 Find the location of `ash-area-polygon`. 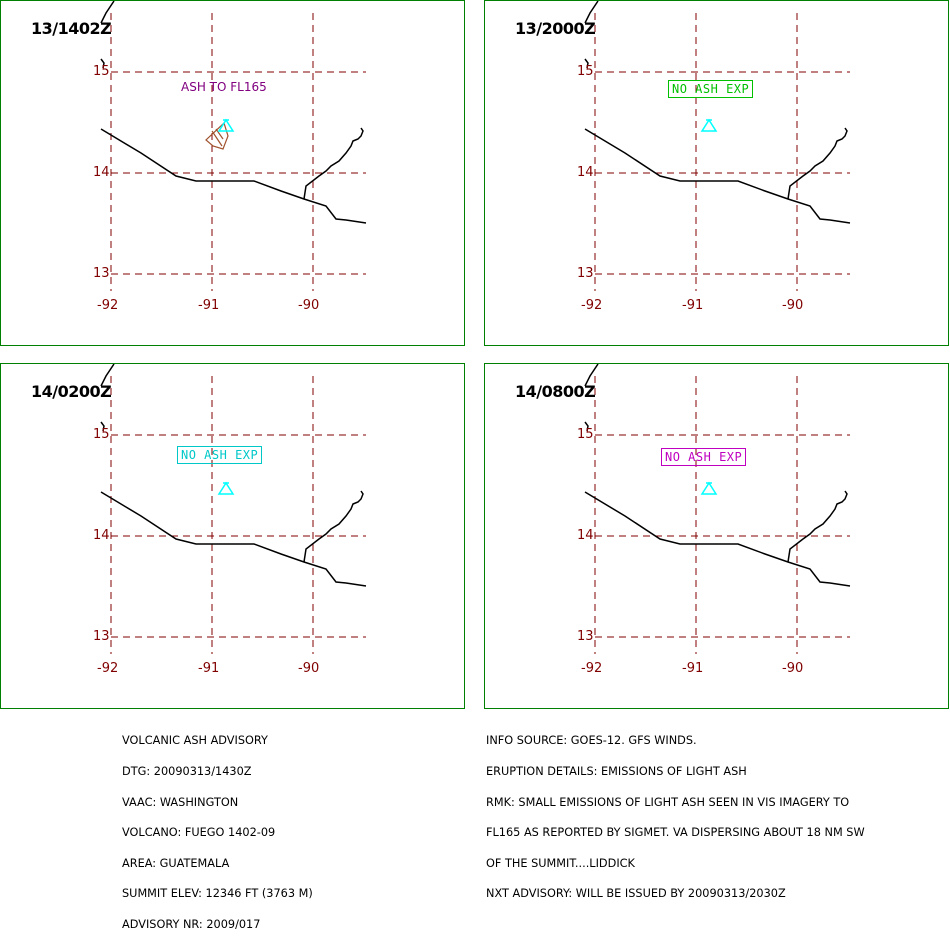

ash-area-polygon is located at coordinates (217, 135).